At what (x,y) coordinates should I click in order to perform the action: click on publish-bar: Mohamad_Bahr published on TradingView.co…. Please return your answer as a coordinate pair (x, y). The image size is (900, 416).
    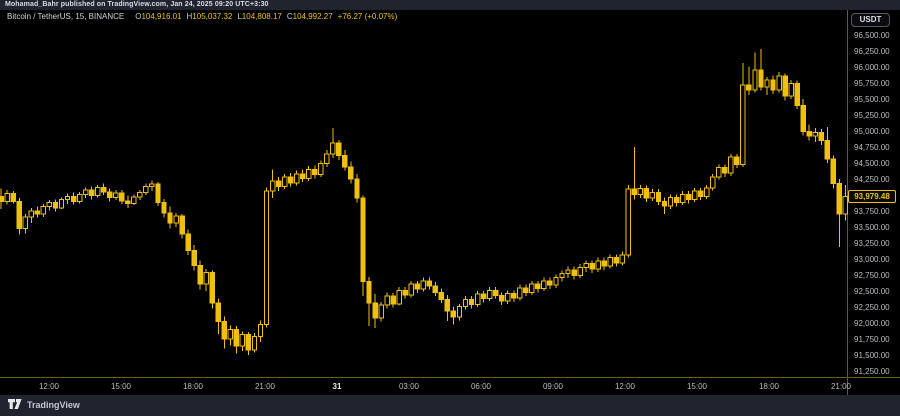
    Looking at the image, I should click on (450, 5).